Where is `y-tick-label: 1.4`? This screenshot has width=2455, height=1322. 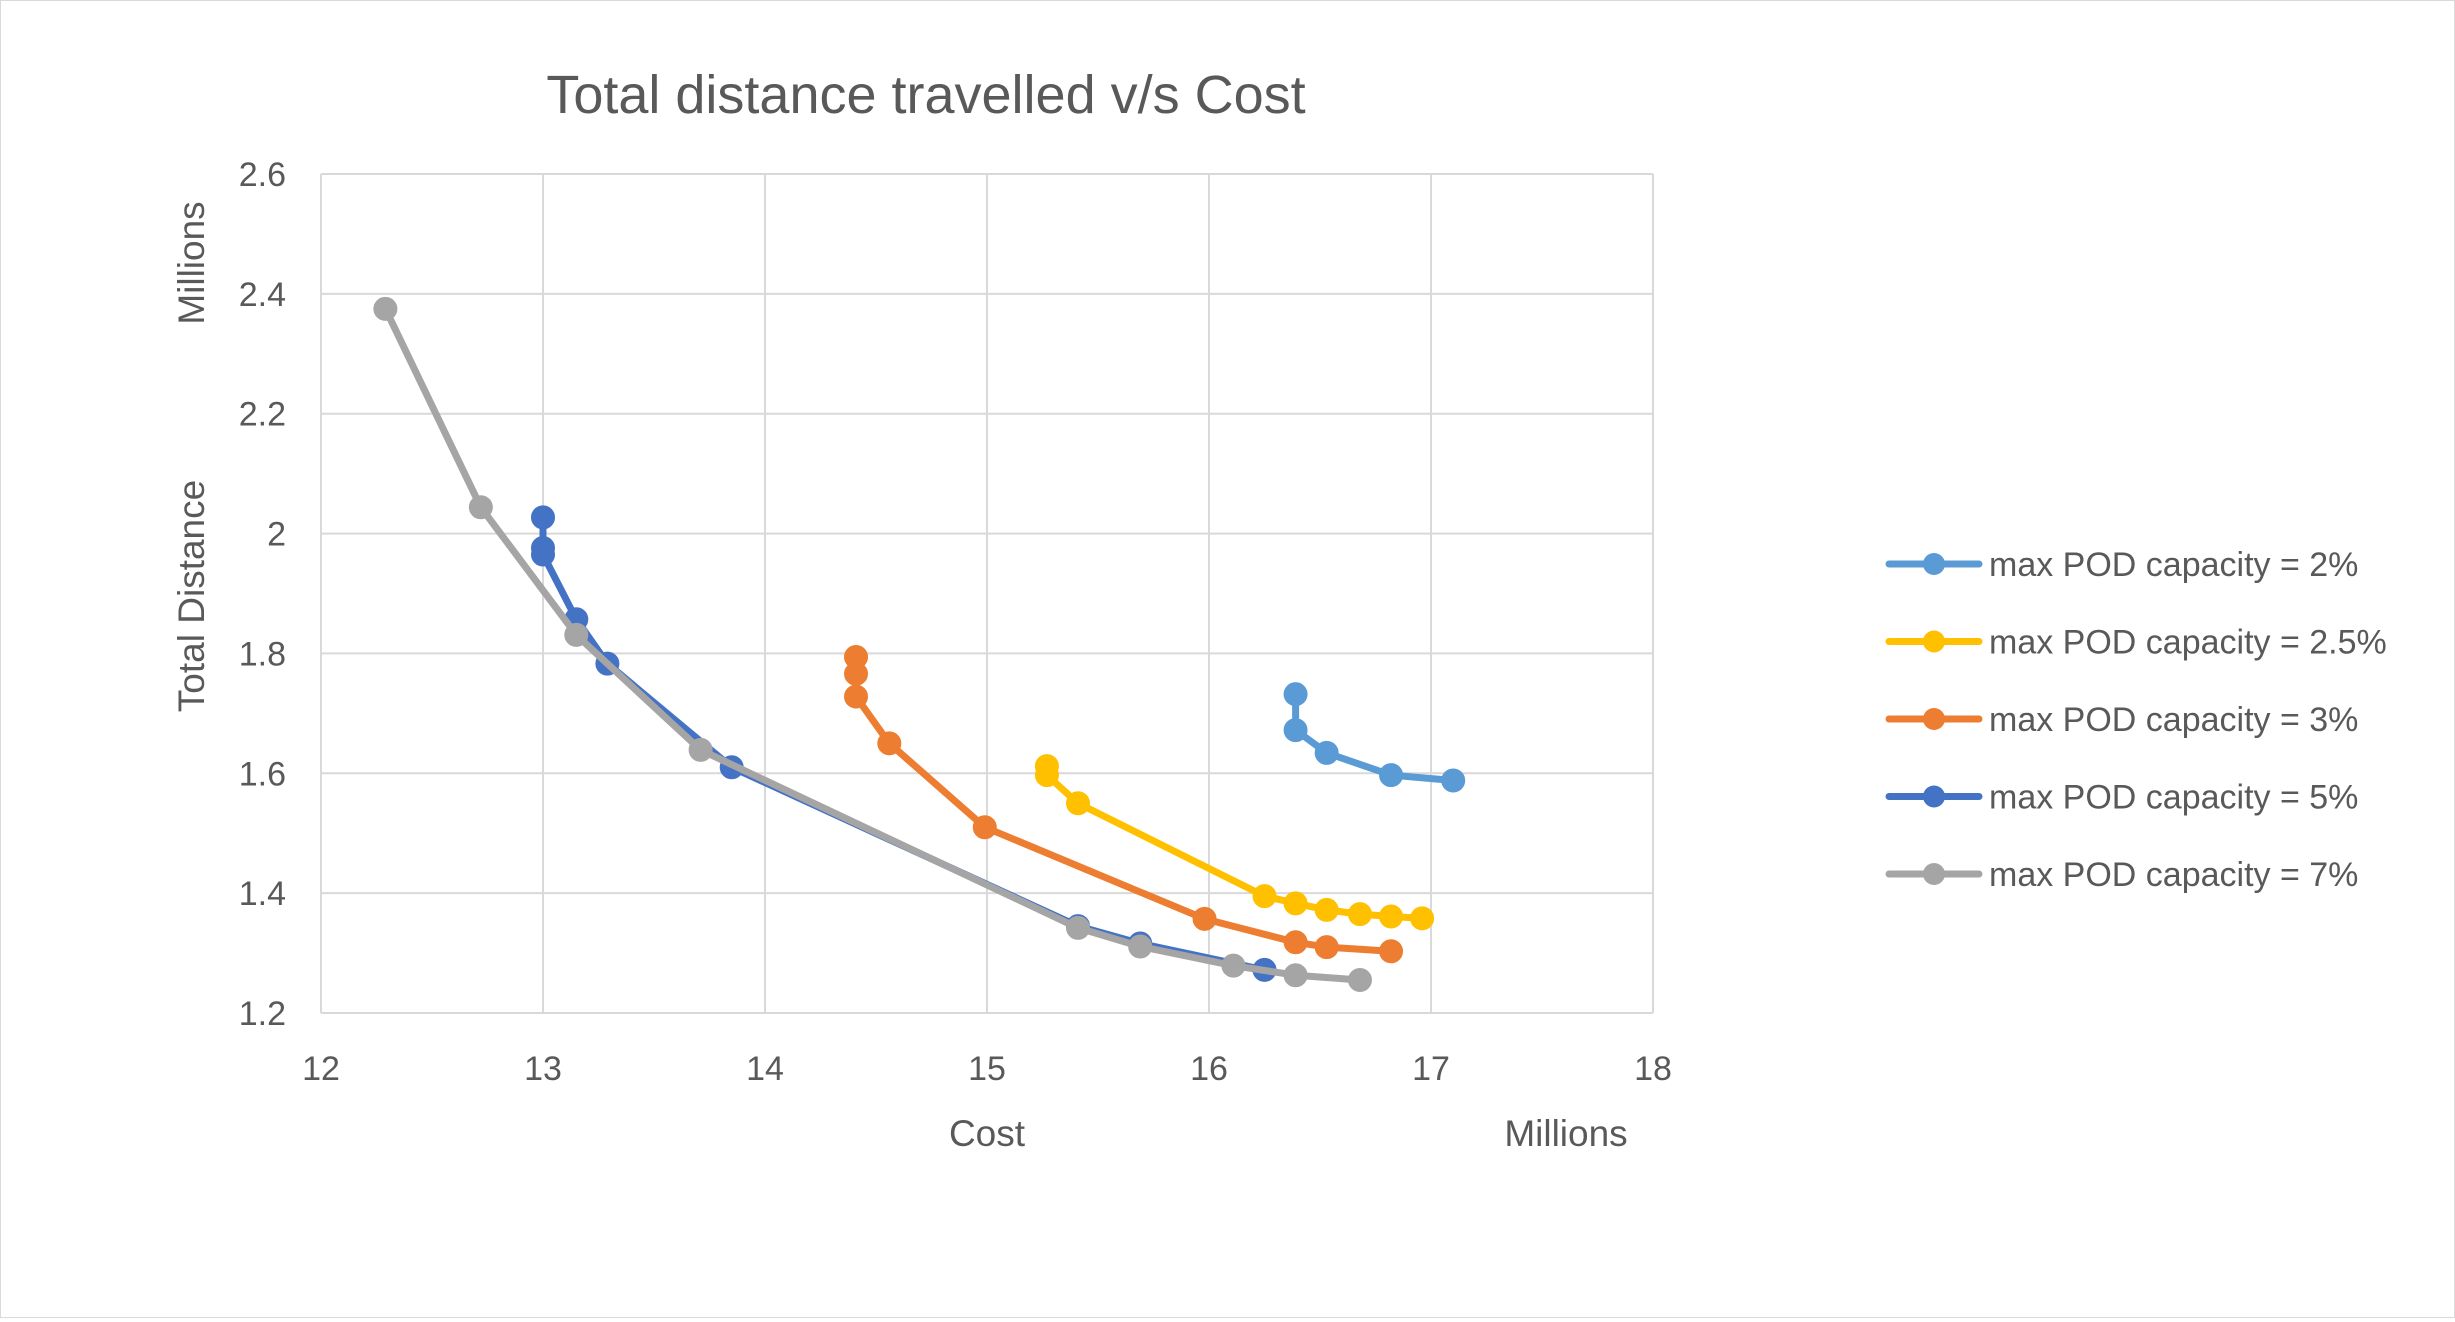 y-tick-label: 1.4 is located at coordinates (262, 894).